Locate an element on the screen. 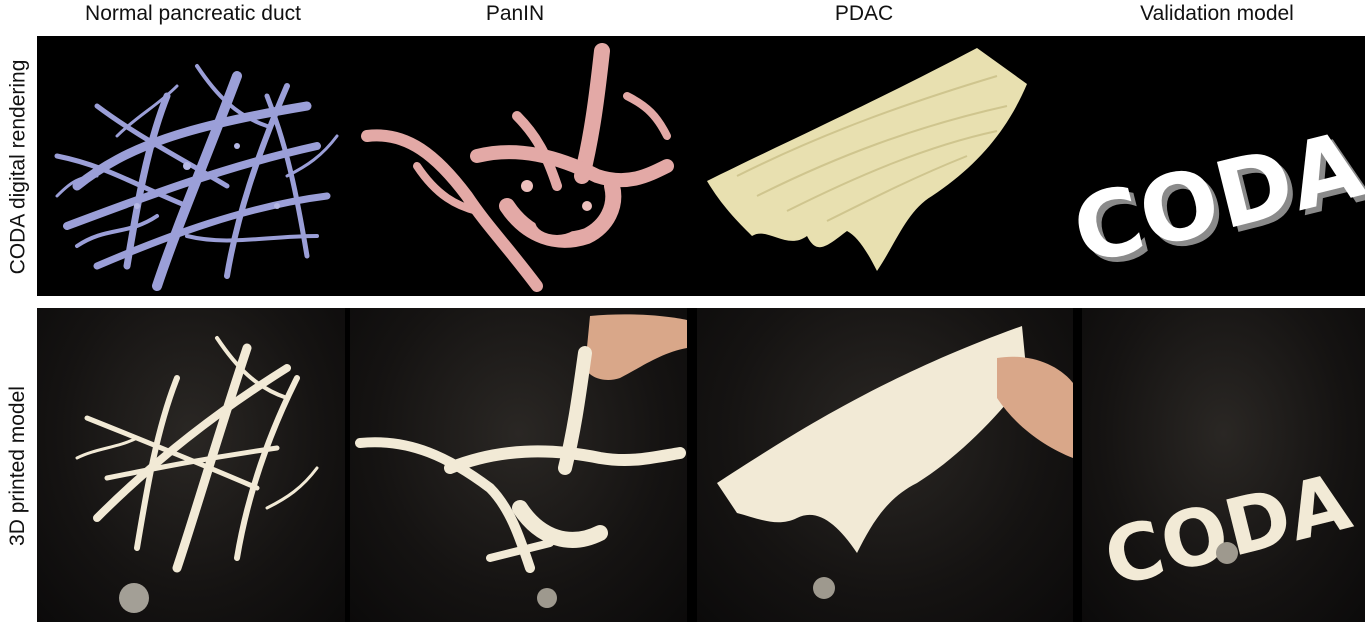 The width and height of the screenshot is (1367, 624). row-label-digital-rendering: CODA digital rendering is located at coordinates (18, 167).